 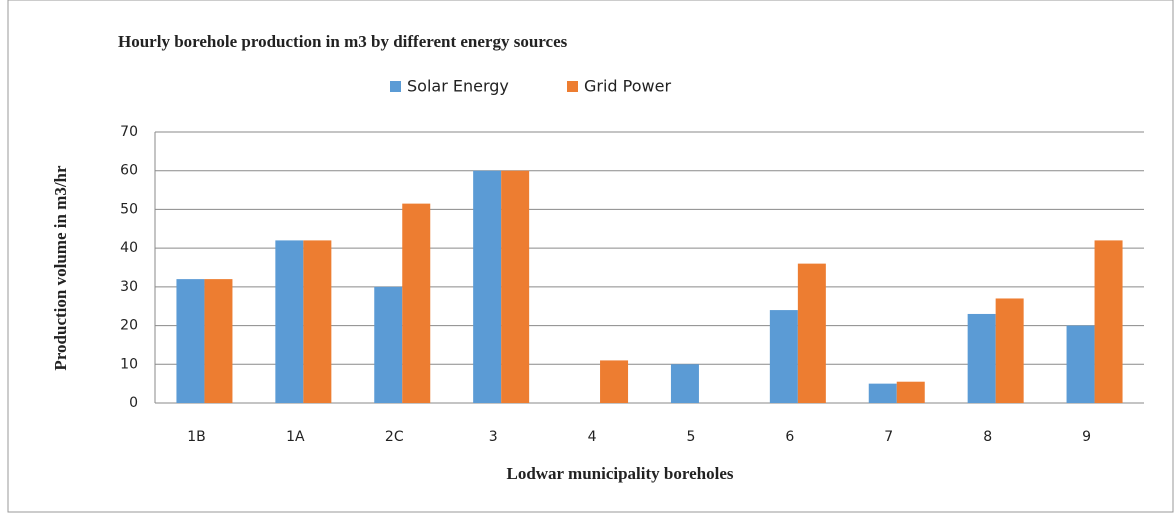 What do you see at coordinates (627, 86) in the screenshot?
I see `legend-label: Grid Power` at bounding box center [627, 86].